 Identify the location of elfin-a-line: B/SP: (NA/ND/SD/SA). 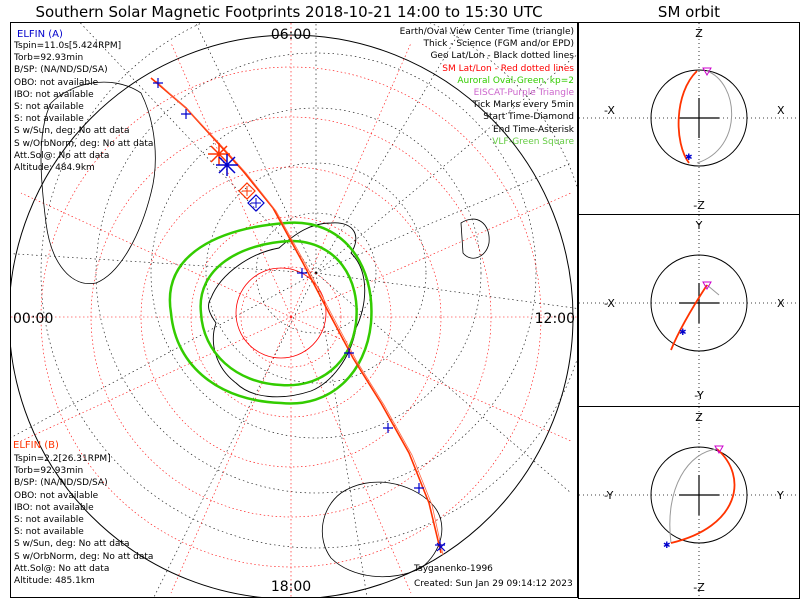
(61, 70).